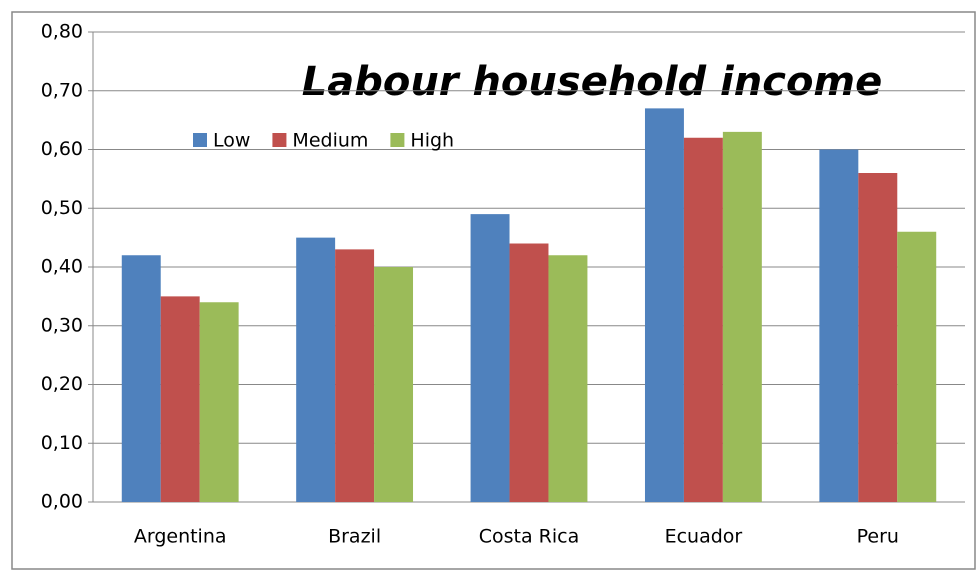 The image size is (980, 580). What do you see at coordinates (62, 90) in the screenshot?
I see `y-tick-label: 0,70` at bounding box center [62, 90].